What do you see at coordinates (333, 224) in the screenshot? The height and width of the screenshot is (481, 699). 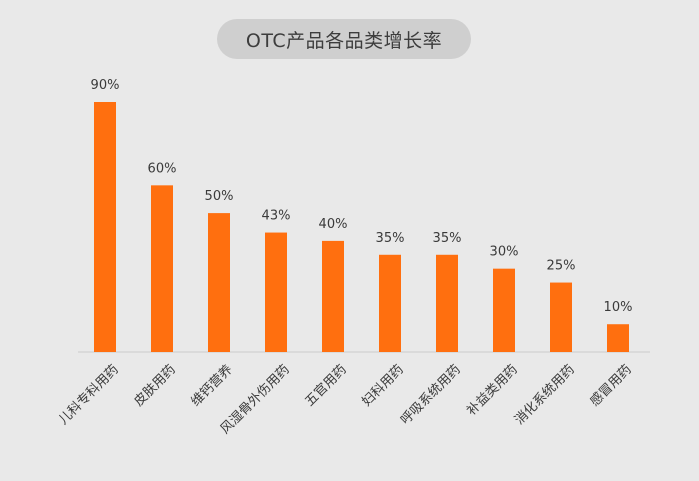 I see `data-label: 40%` at bounding box center [333, 224].